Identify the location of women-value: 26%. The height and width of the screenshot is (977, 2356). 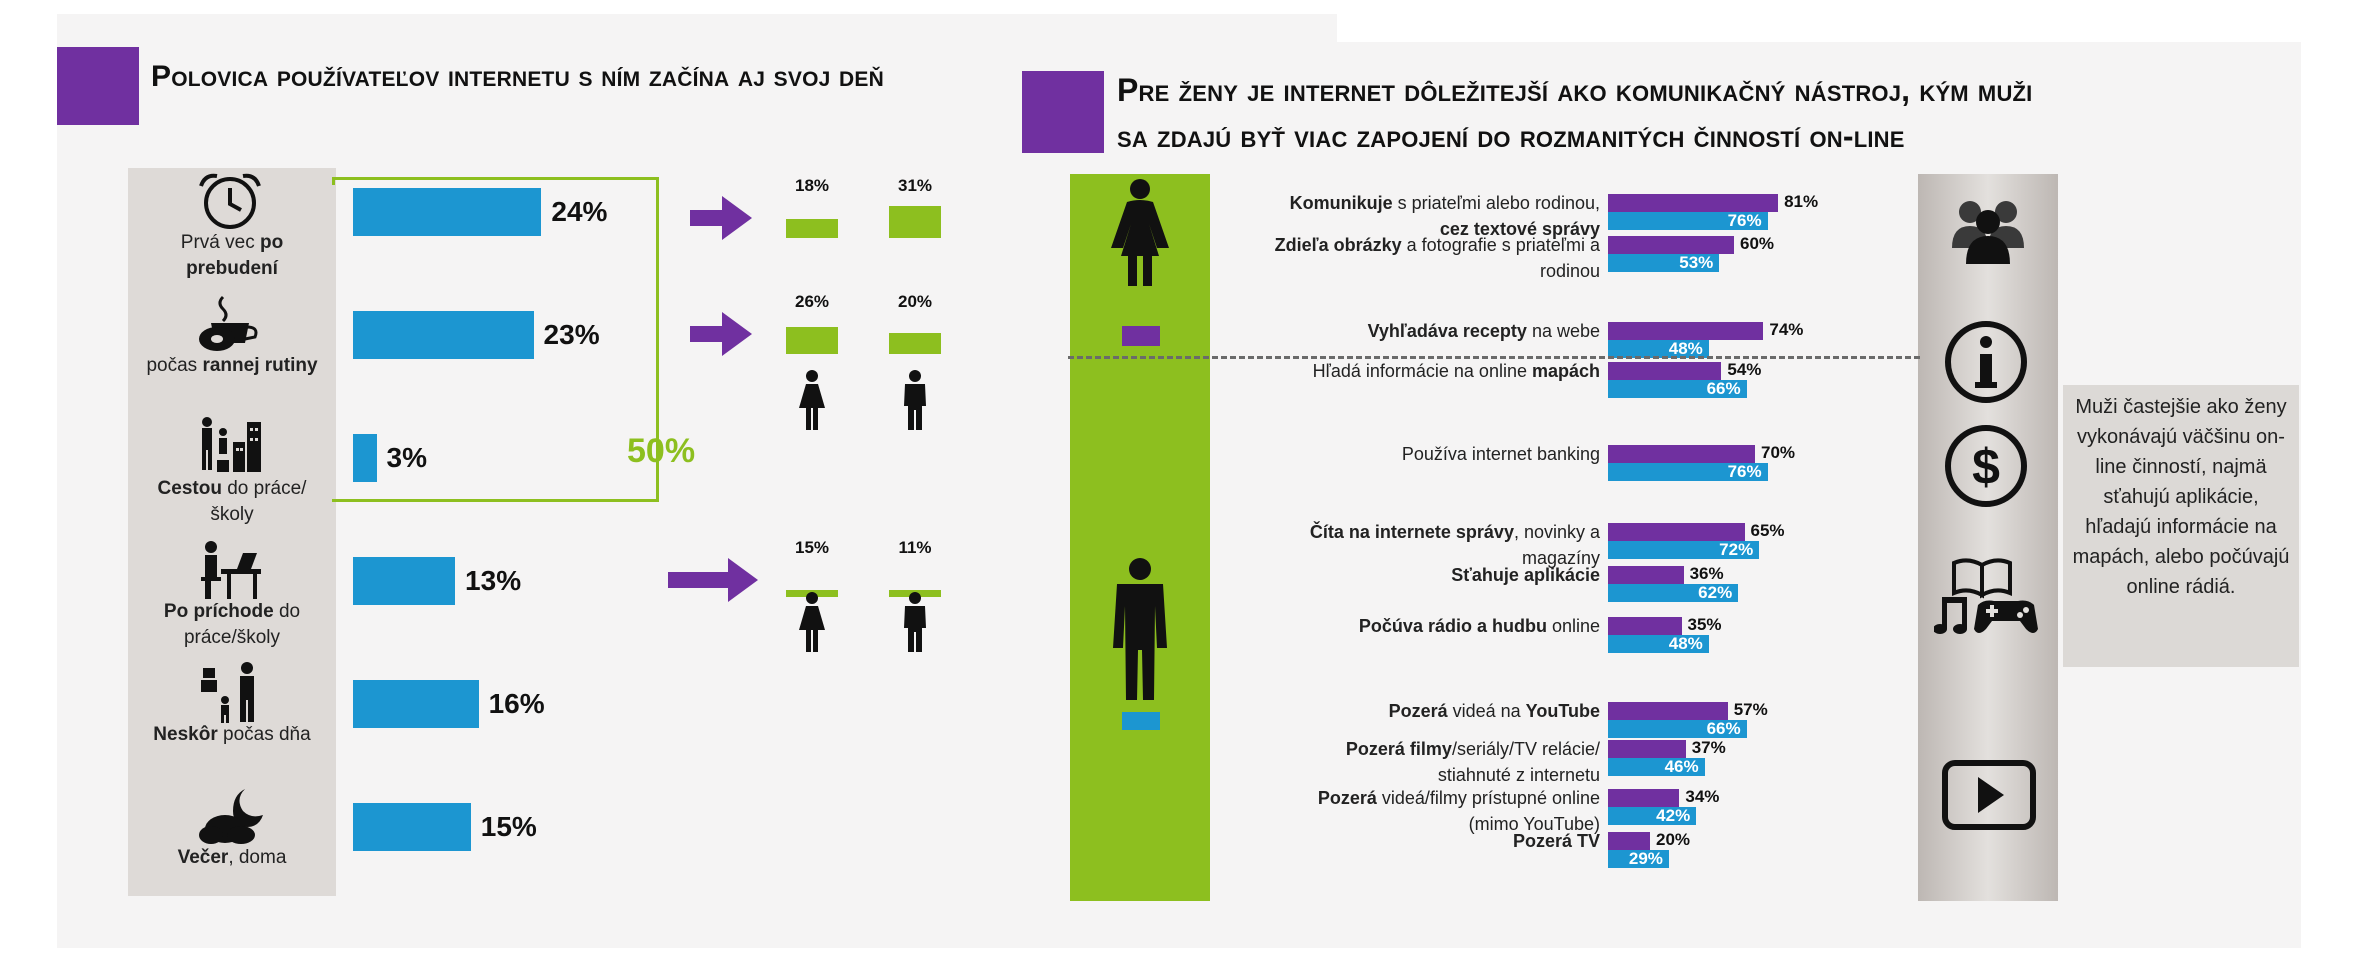
(812, 301).